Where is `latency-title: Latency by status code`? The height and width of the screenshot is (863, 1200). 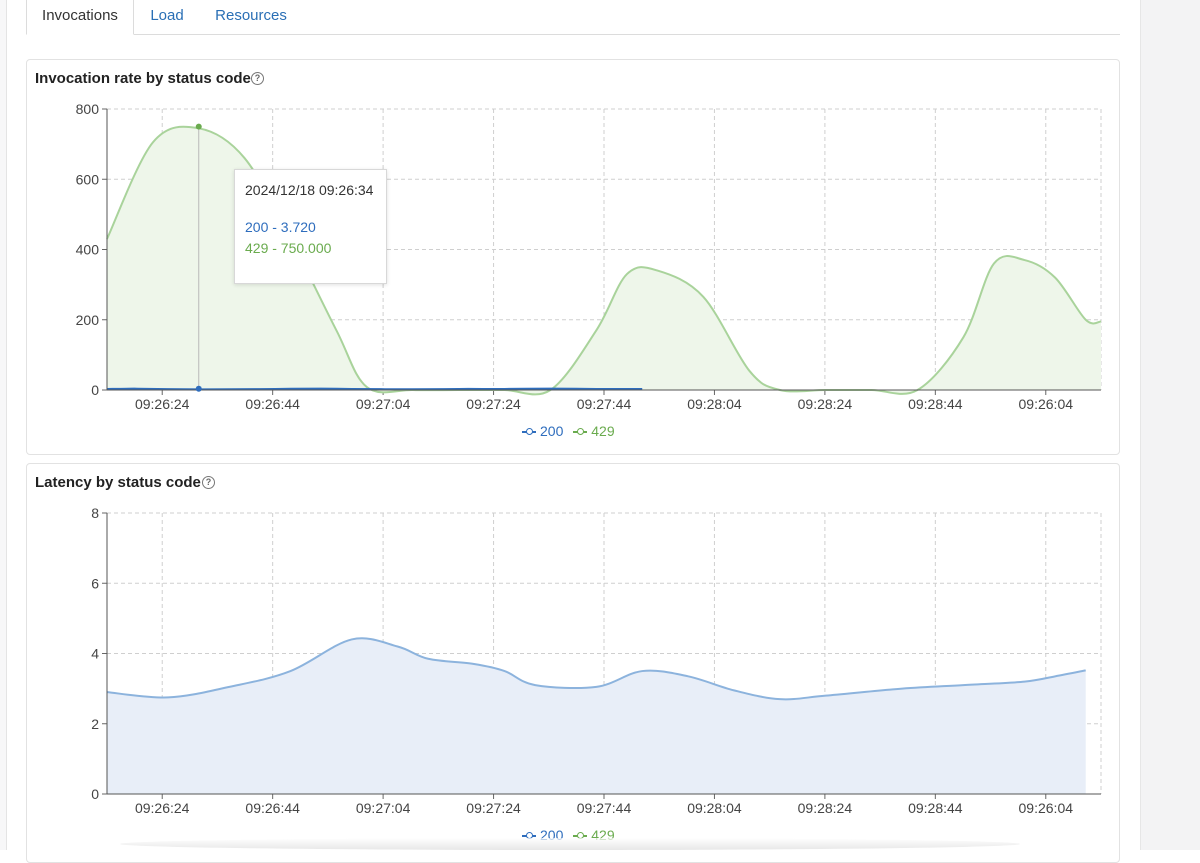 latency-title: Latency by status code is located at coordinates (118, 482).